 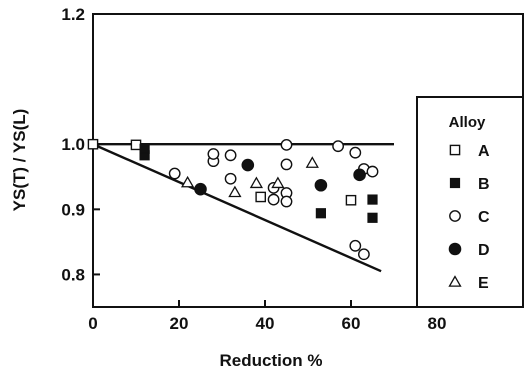 What do you see at coordinates (469, 151) in the screenshot?
I see `legend-item-A: A` at bounding box center [469, 151].